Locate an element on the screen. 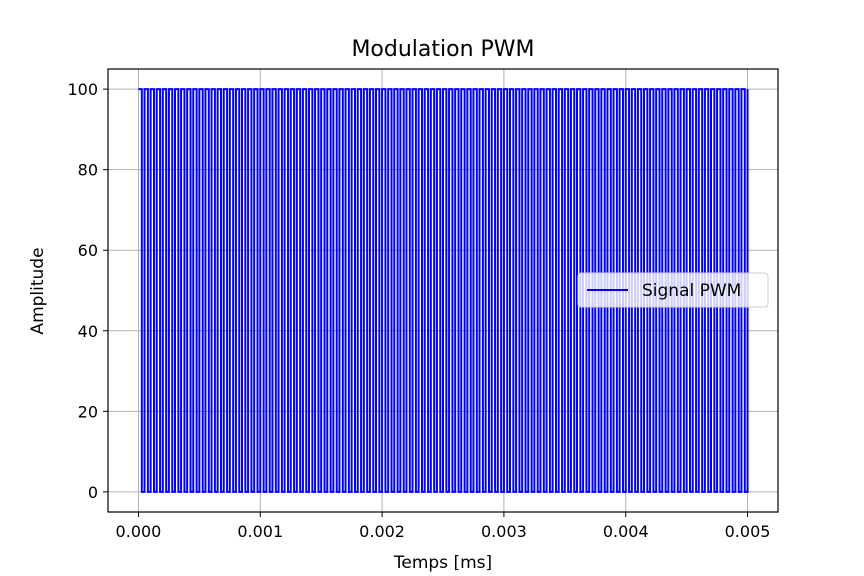 The width and height of the screenshot is (864, 576). y-tick-label: 80 is located at coordinates (88, 170).